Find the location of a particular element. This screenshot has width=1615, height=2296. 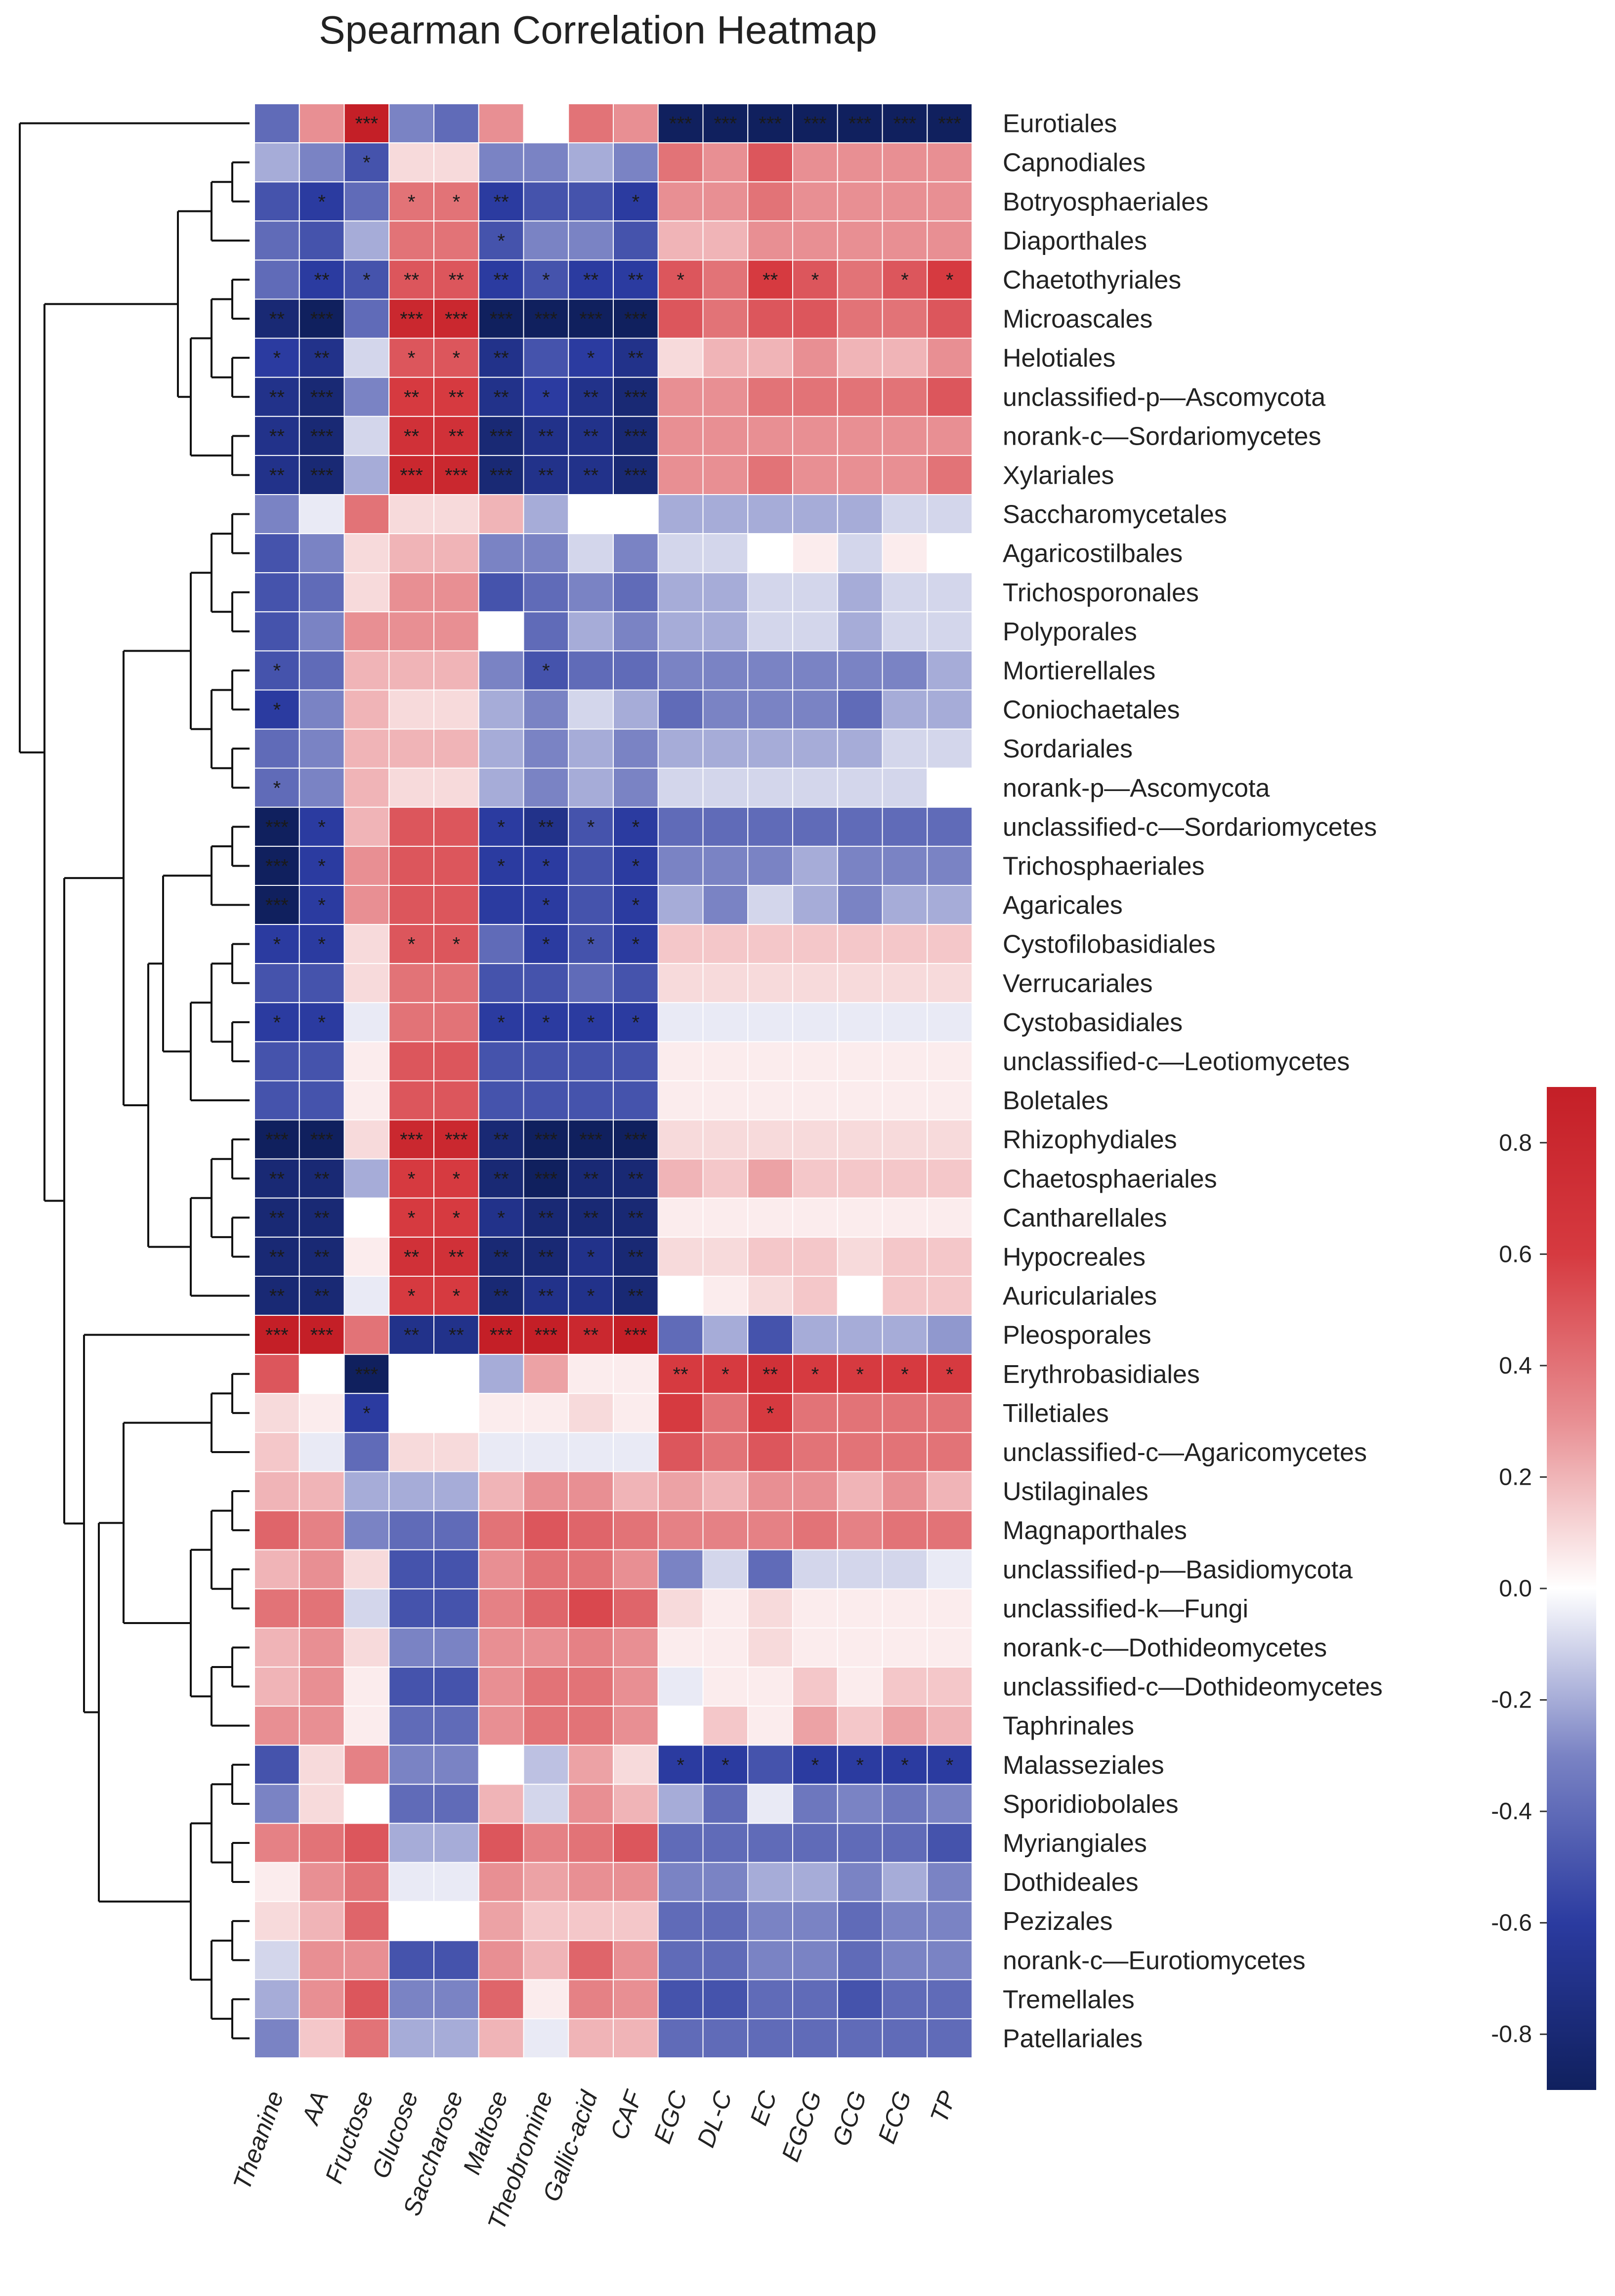

column-label: DL-C is located at coordinates (715, 2119).